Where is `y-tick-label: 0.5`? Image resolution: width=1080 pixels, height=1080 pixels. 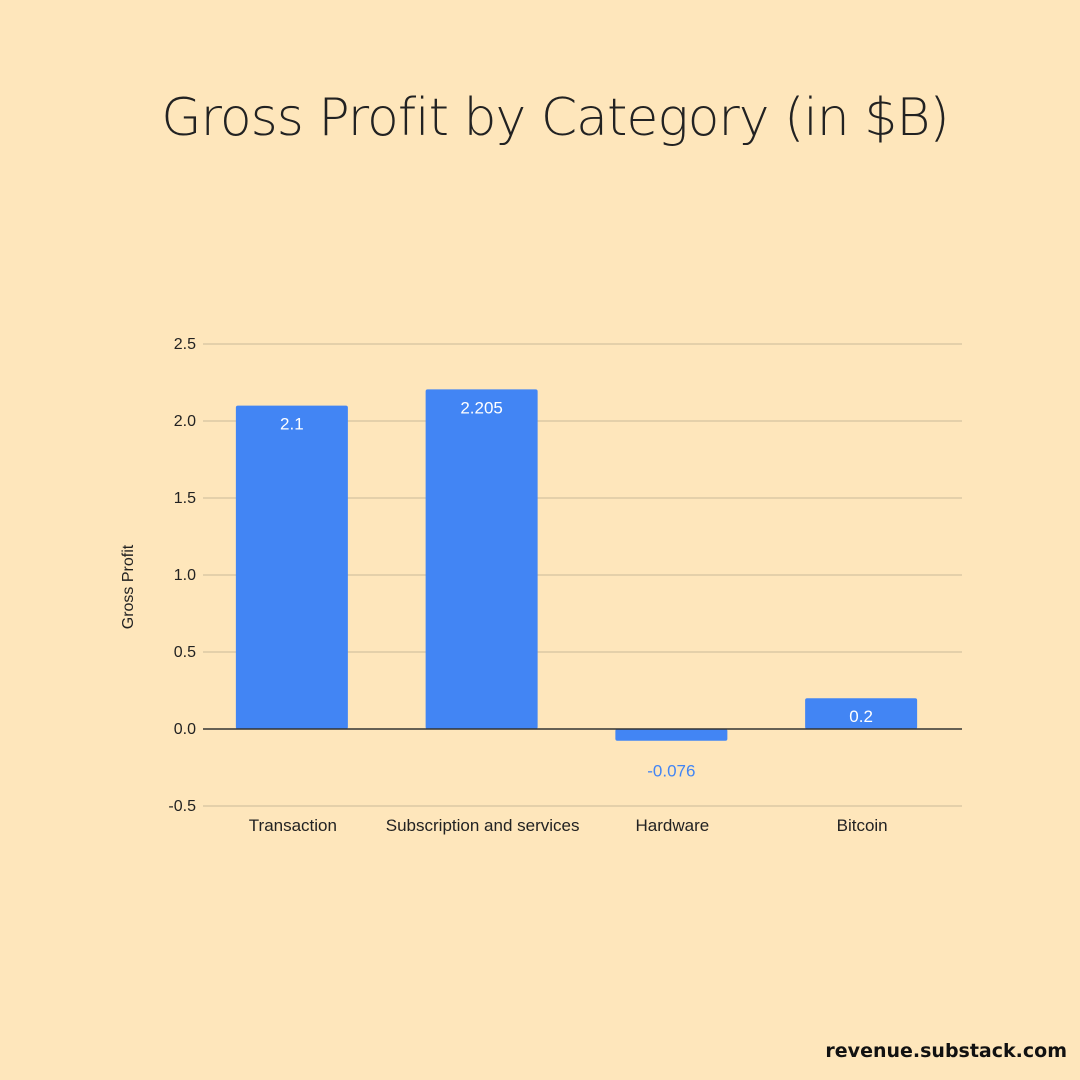 y-tick-label: 0.5 is located at coordinates (185, 652).